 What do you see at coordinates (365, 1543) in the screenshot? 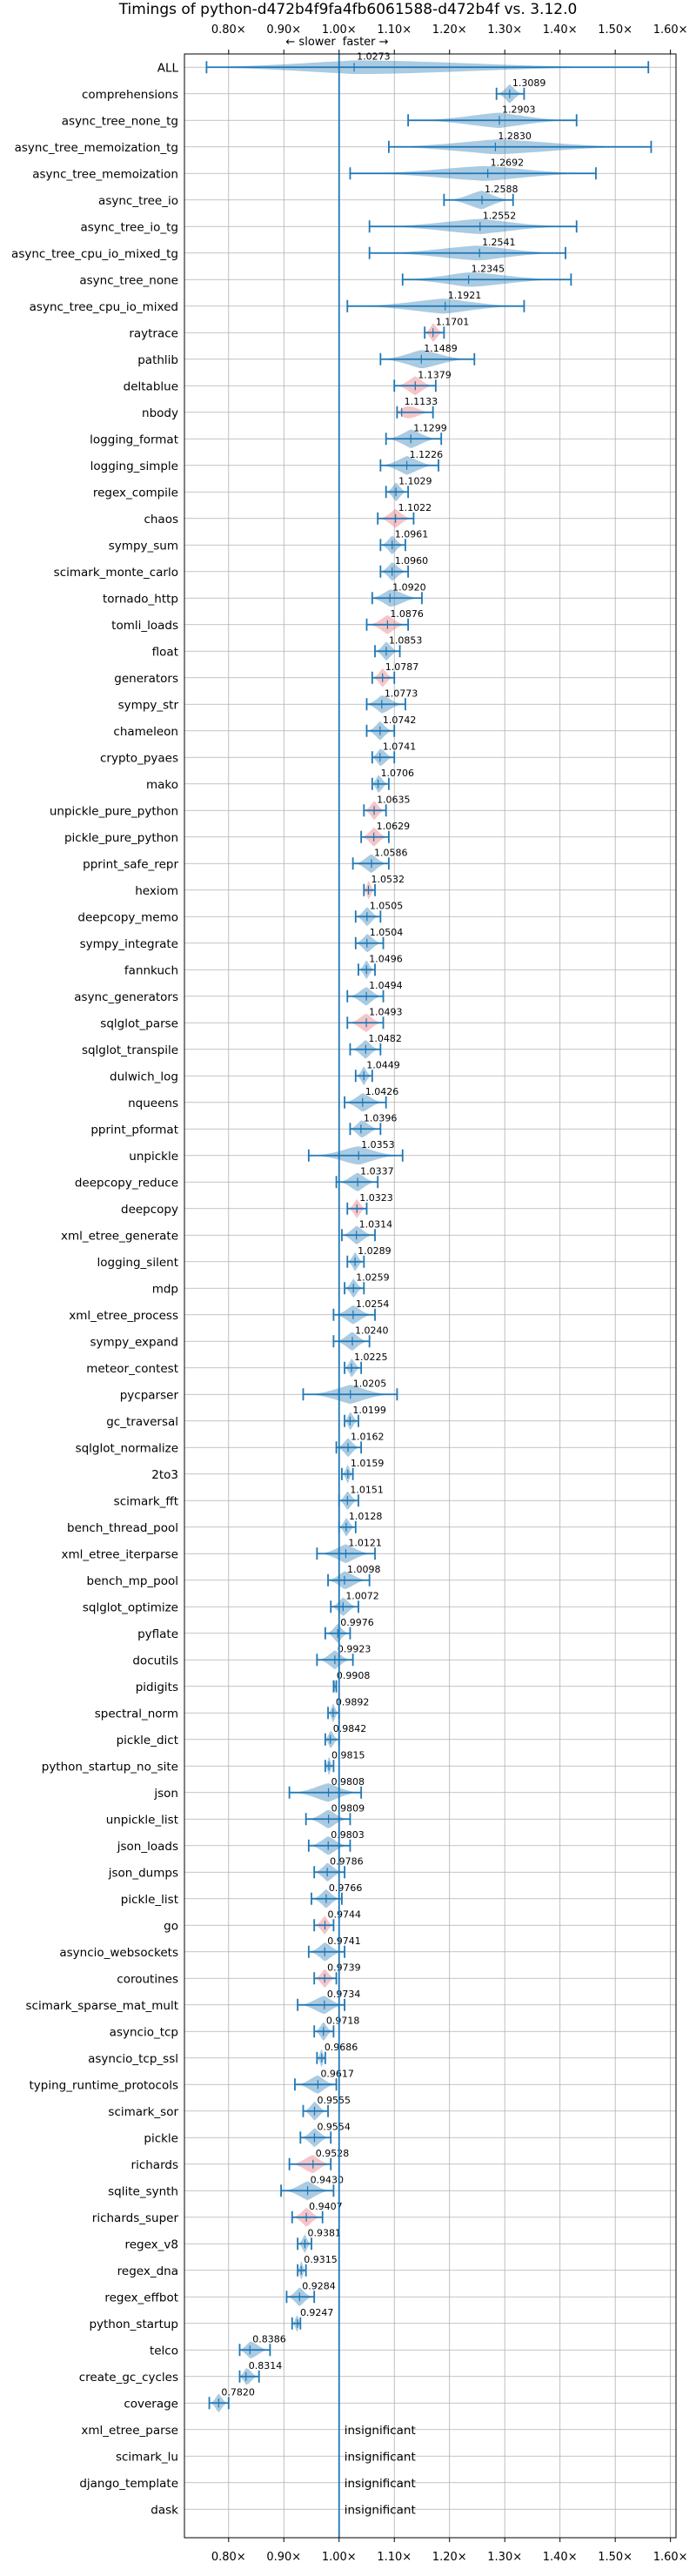
I see `value-label: 1.0121` at bounding box center [365, 1543].